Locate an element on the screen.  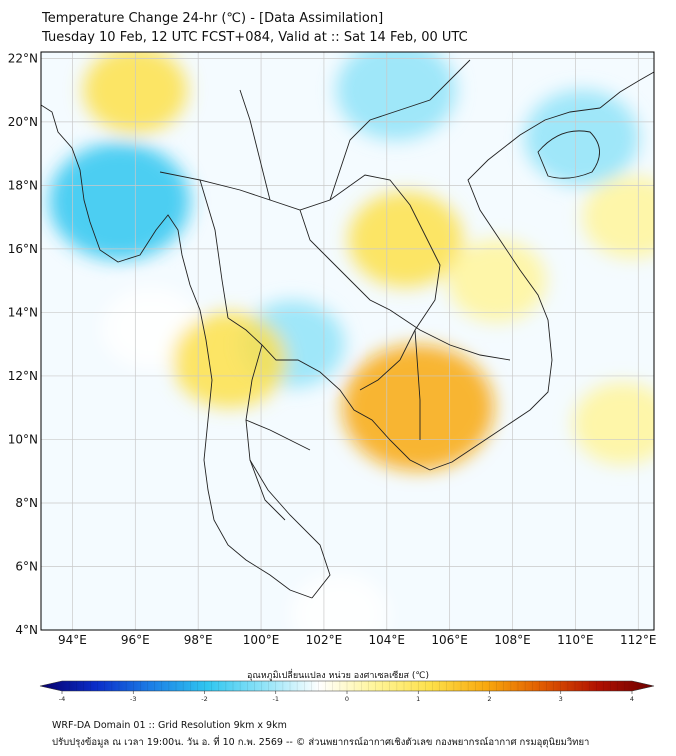
latitude-tick-label: 18°N is located at coordinates (23, 185).